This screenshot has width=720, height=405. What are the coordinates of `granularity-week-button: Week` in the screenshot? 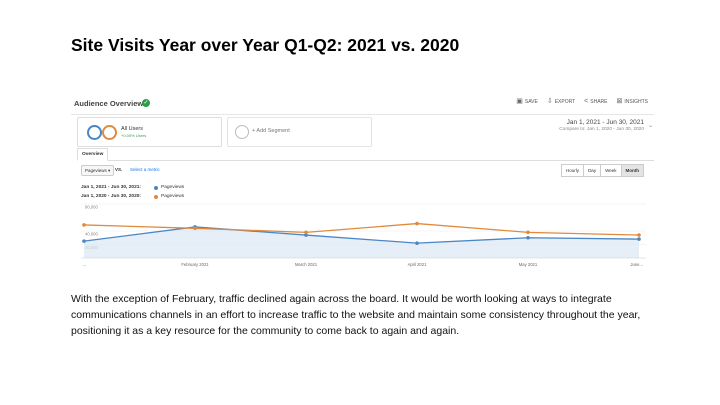 It's located at (611, 170).